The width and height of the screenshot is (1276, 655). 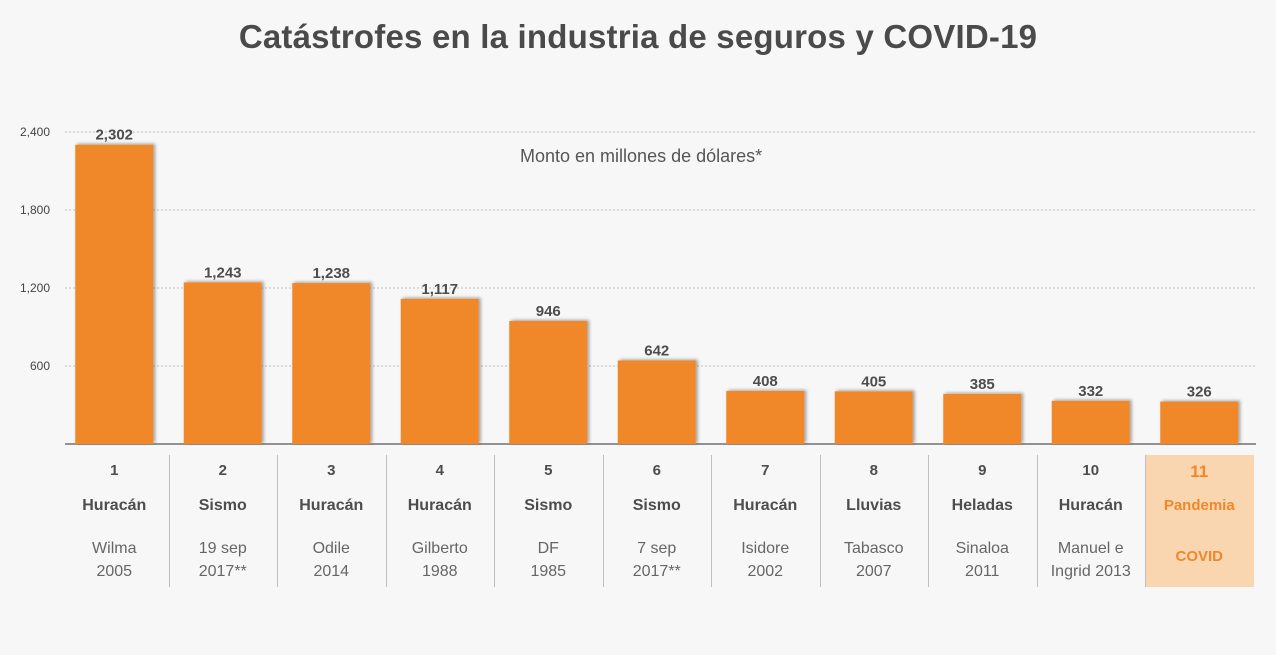 What do you see at coordinates (35, 210) in the screenshot?
I see `y-tick-label: 1,800` at bounding box center [35, 210].